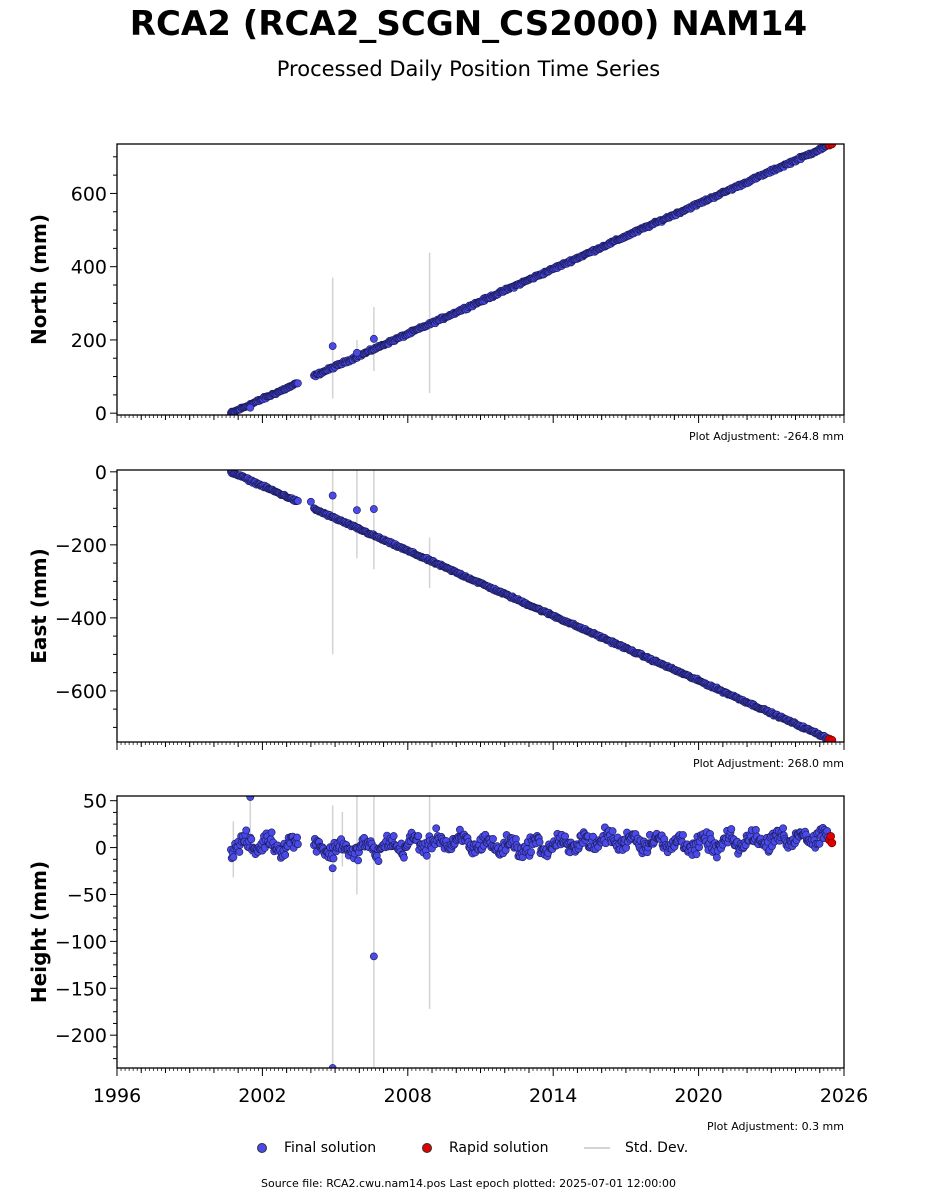 Image resolution: width=937 pixels, height=1200 pixels. I want to click on legend-rapid-label: Rapid solution, so click(499, 1148).